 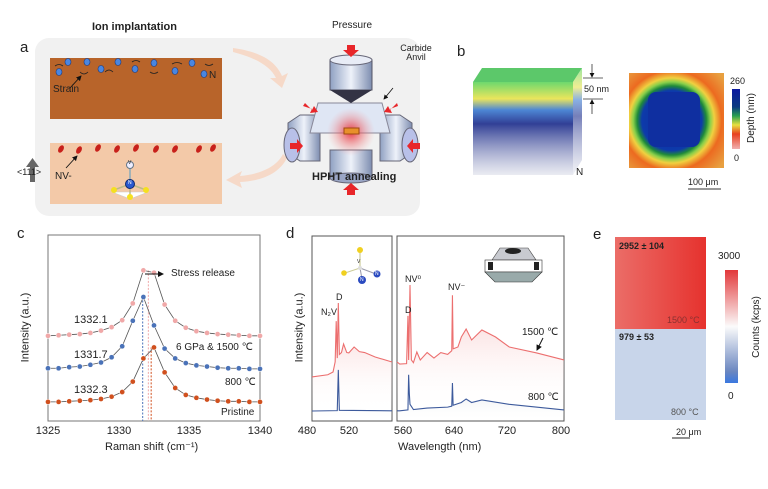 I want to click on series-label-1500: 6 GPa & 1500 ℃, so click(x=214, y=347).